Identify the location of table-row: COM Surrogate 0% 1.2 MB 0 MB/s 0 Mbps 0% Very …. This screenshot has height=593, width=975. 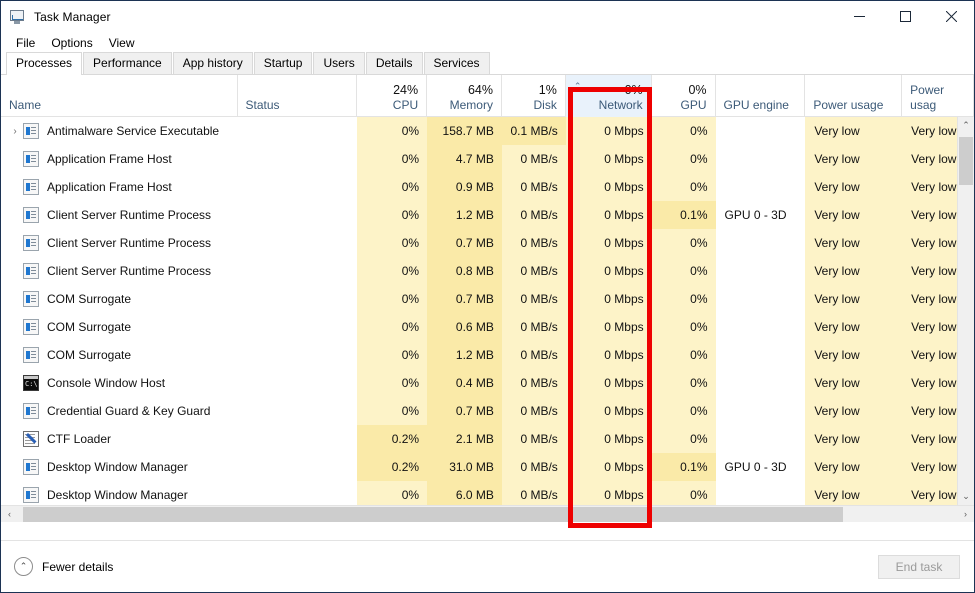
(487, 355).